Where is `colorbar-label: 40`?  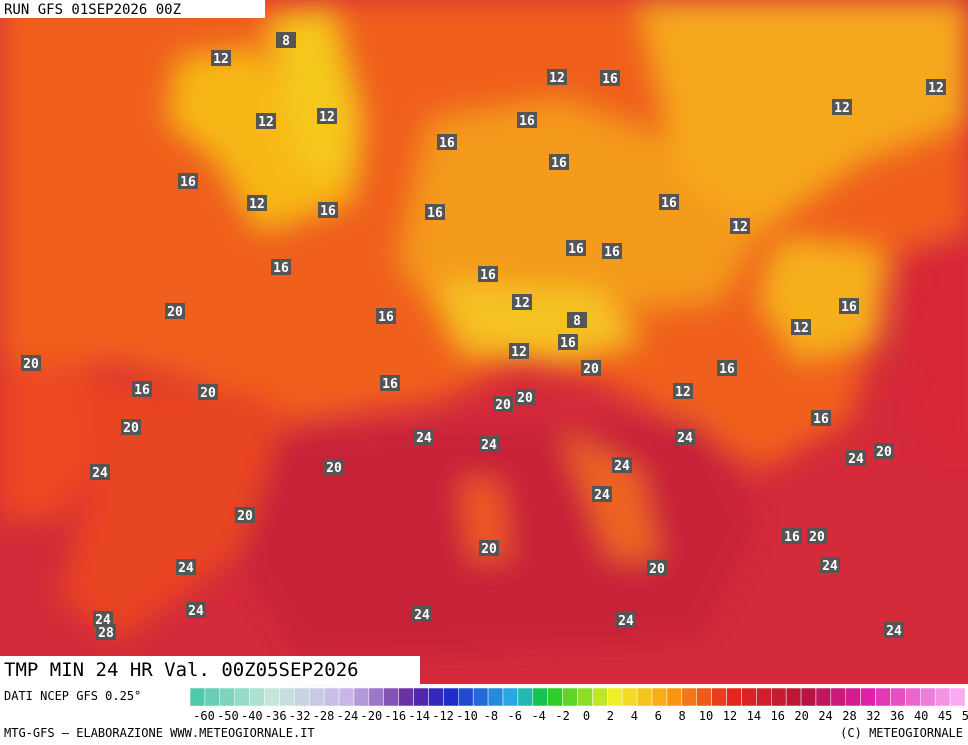
colorbar-label: 40 is located at coordinates (921, 716).